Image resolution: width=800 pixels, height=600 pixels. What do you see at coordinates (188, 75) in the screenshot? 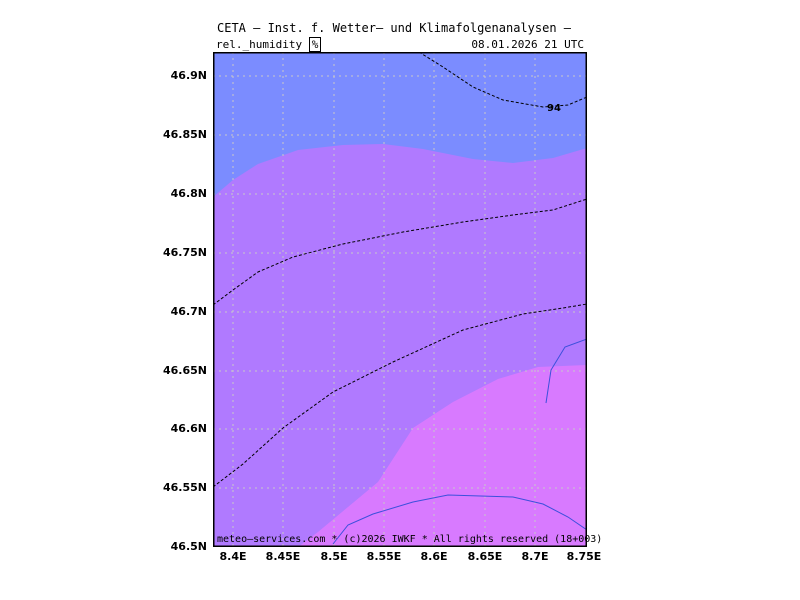
I see `y-label-46.9N: 46.9N` at bounding box center [188, 75].